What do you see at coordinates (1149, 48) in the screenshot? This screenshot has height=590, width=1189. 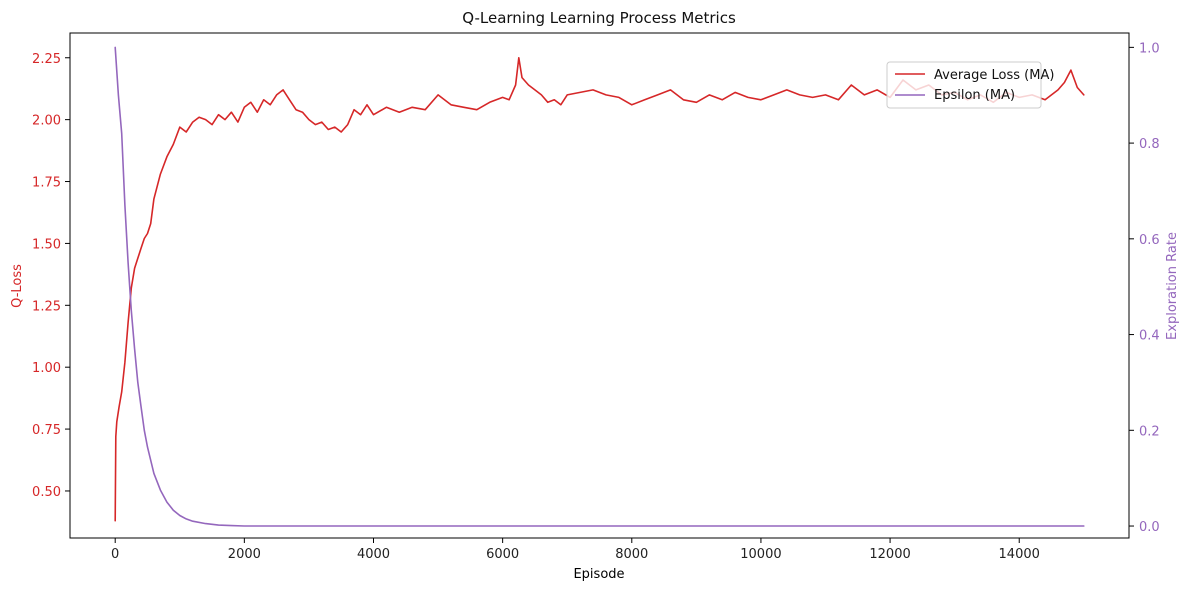 I see `y-right-tick-label: 1.0` at bounding box center [1149, 48].